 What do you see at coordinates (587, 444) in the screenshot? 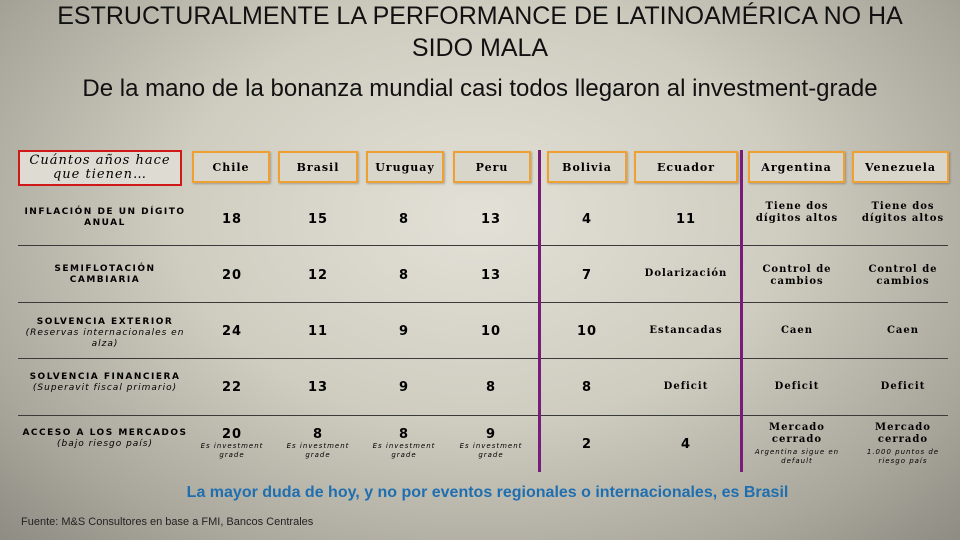
I see `cell-value: 2` at bounding box center [587, 444].